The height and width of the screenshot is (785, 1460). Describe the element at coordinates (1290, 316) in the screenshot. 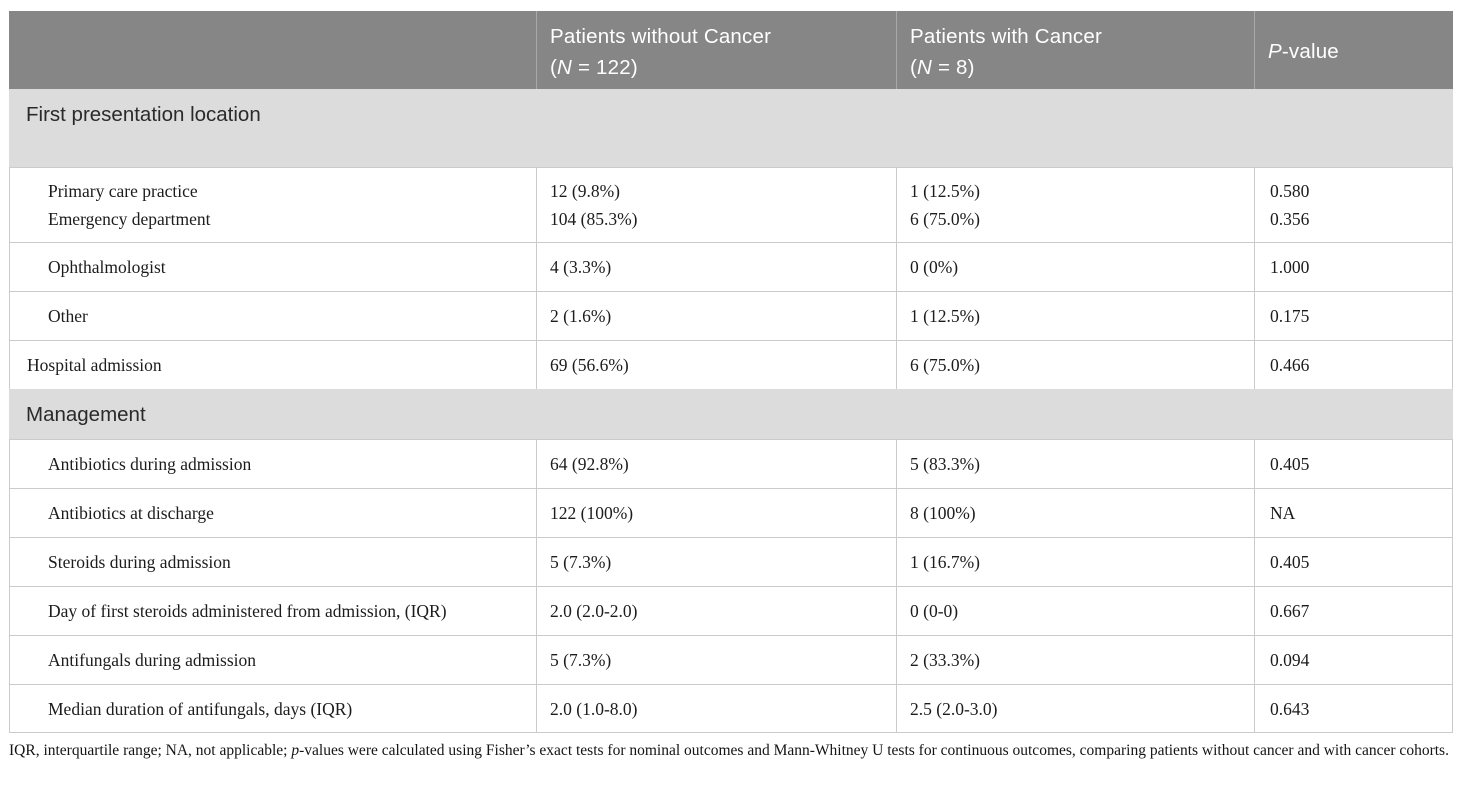

I see `cell-value: 0.175` at that location.